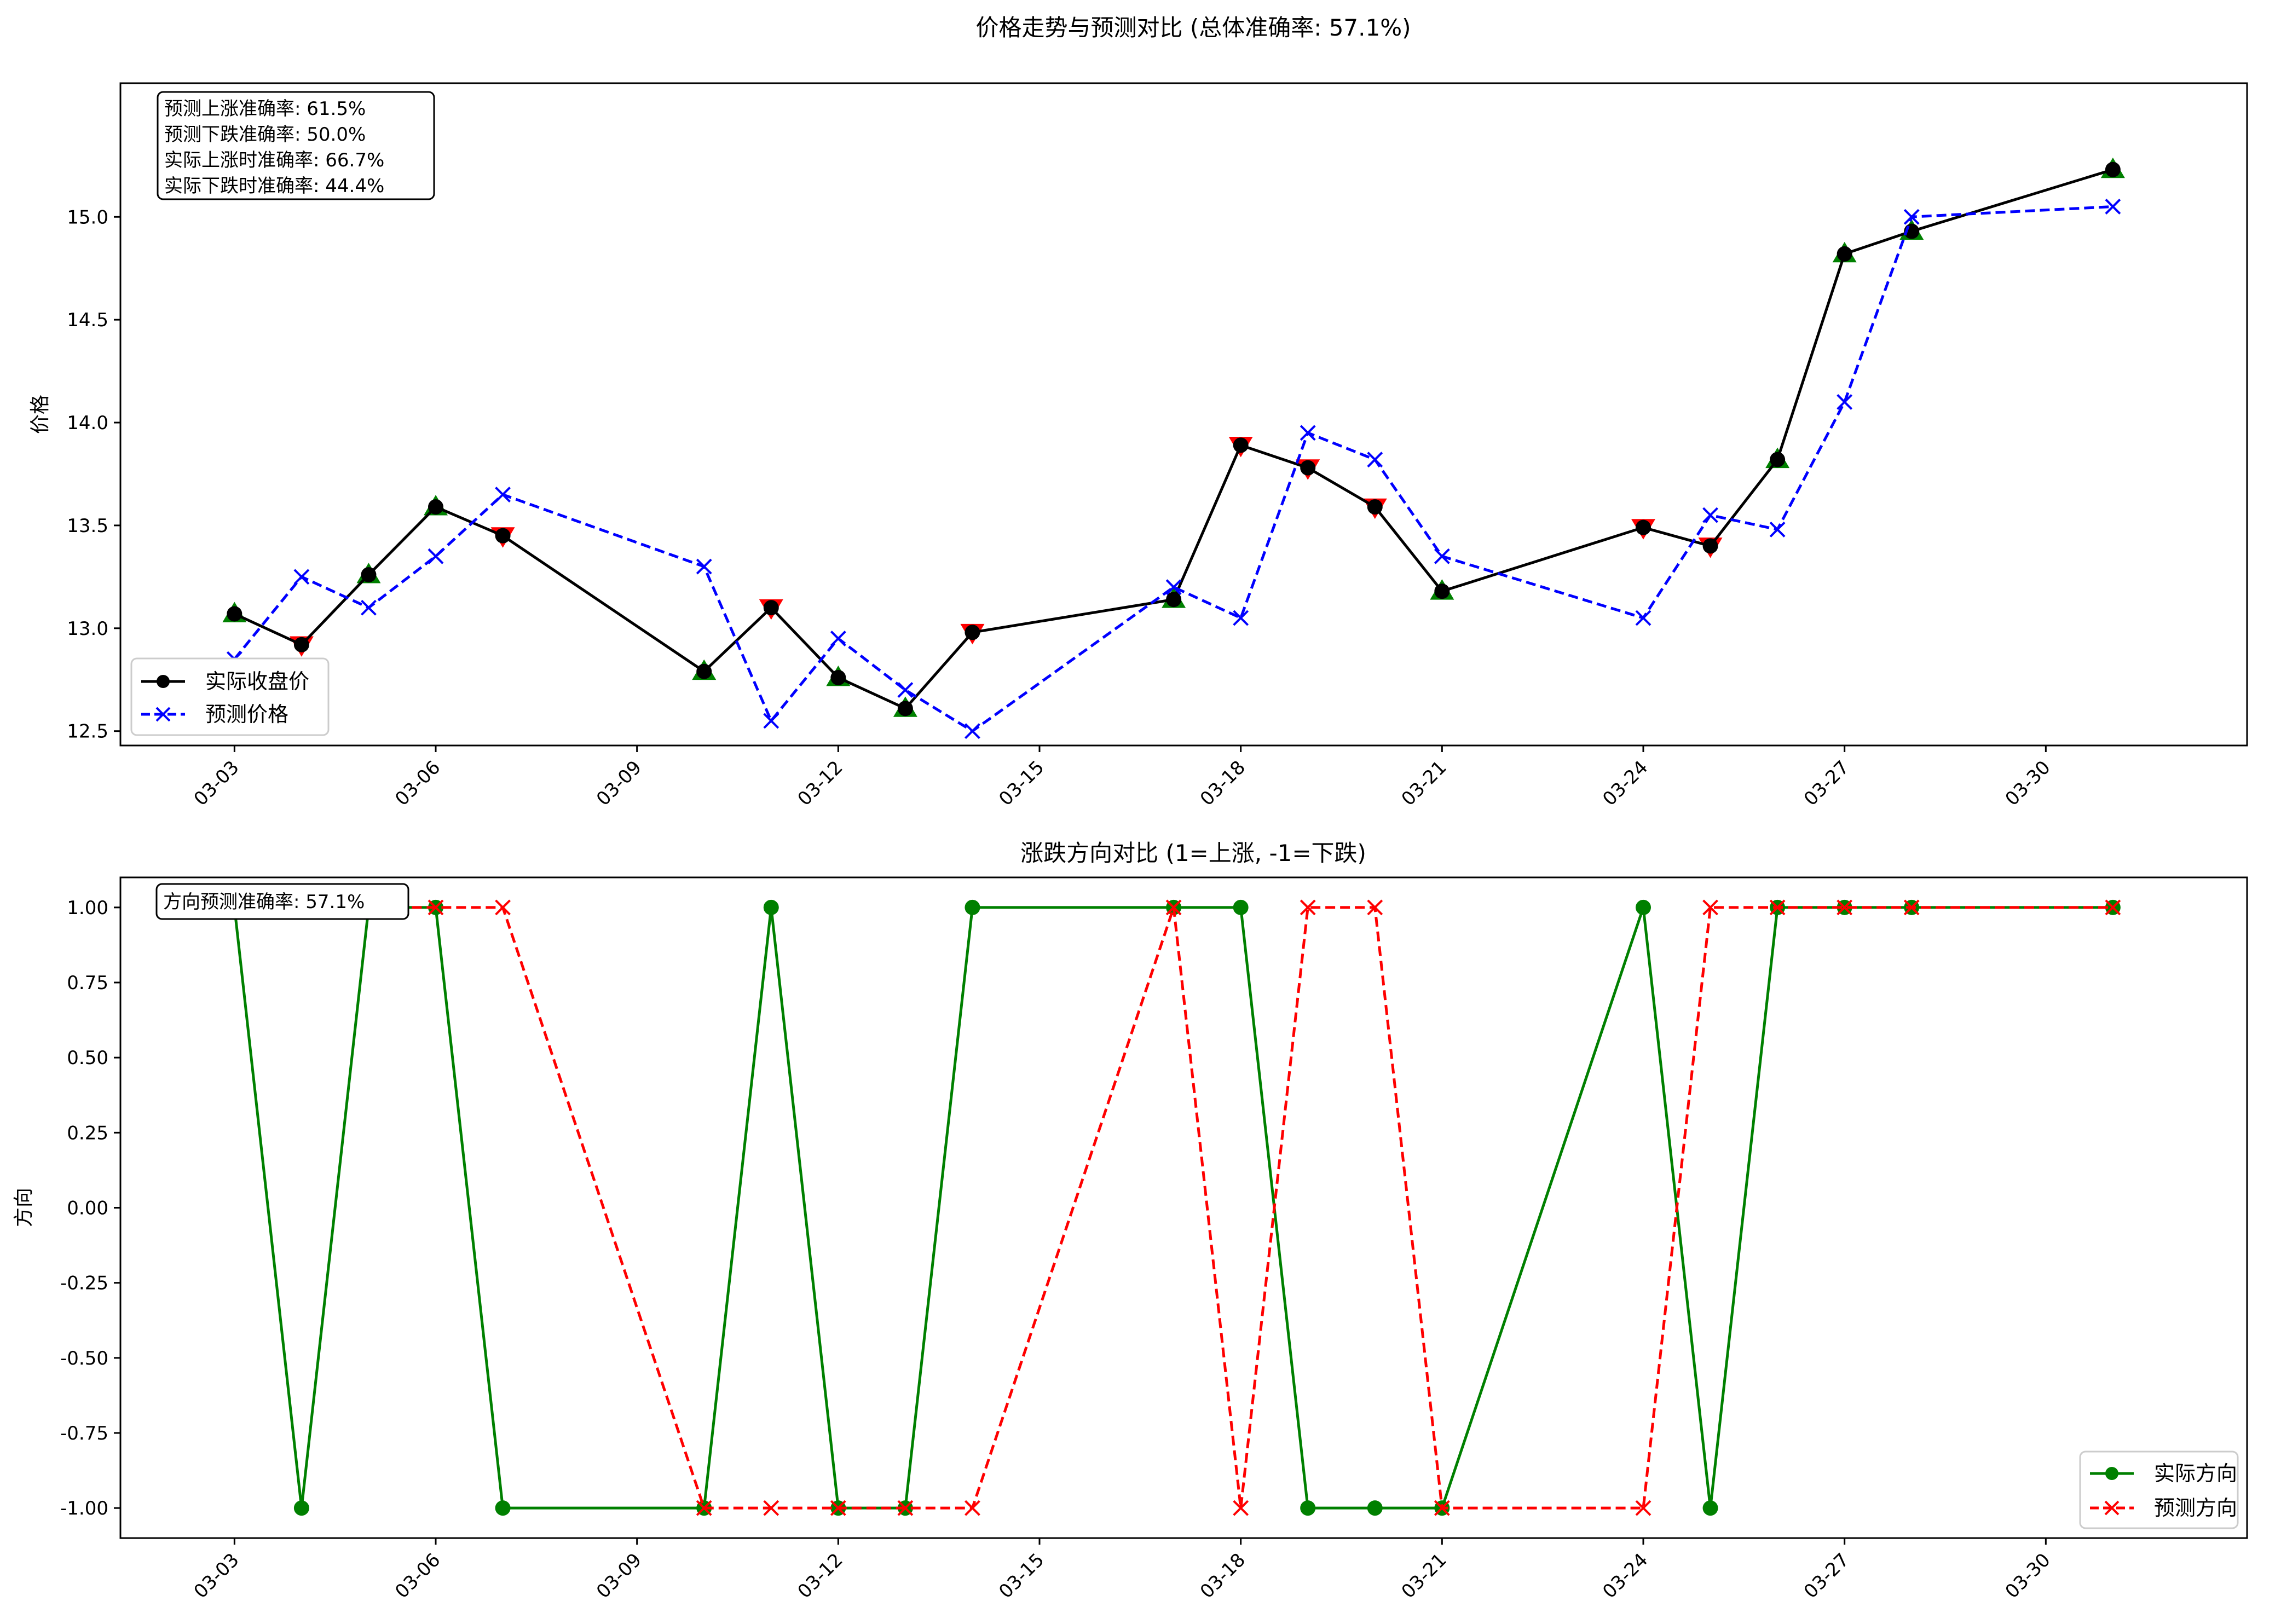  What do you see at coordinates (264, 902) in the screenshot?
I see `direction-accuracy: 方向预测准确率: 57.1%` at bounding box center [264, 902].